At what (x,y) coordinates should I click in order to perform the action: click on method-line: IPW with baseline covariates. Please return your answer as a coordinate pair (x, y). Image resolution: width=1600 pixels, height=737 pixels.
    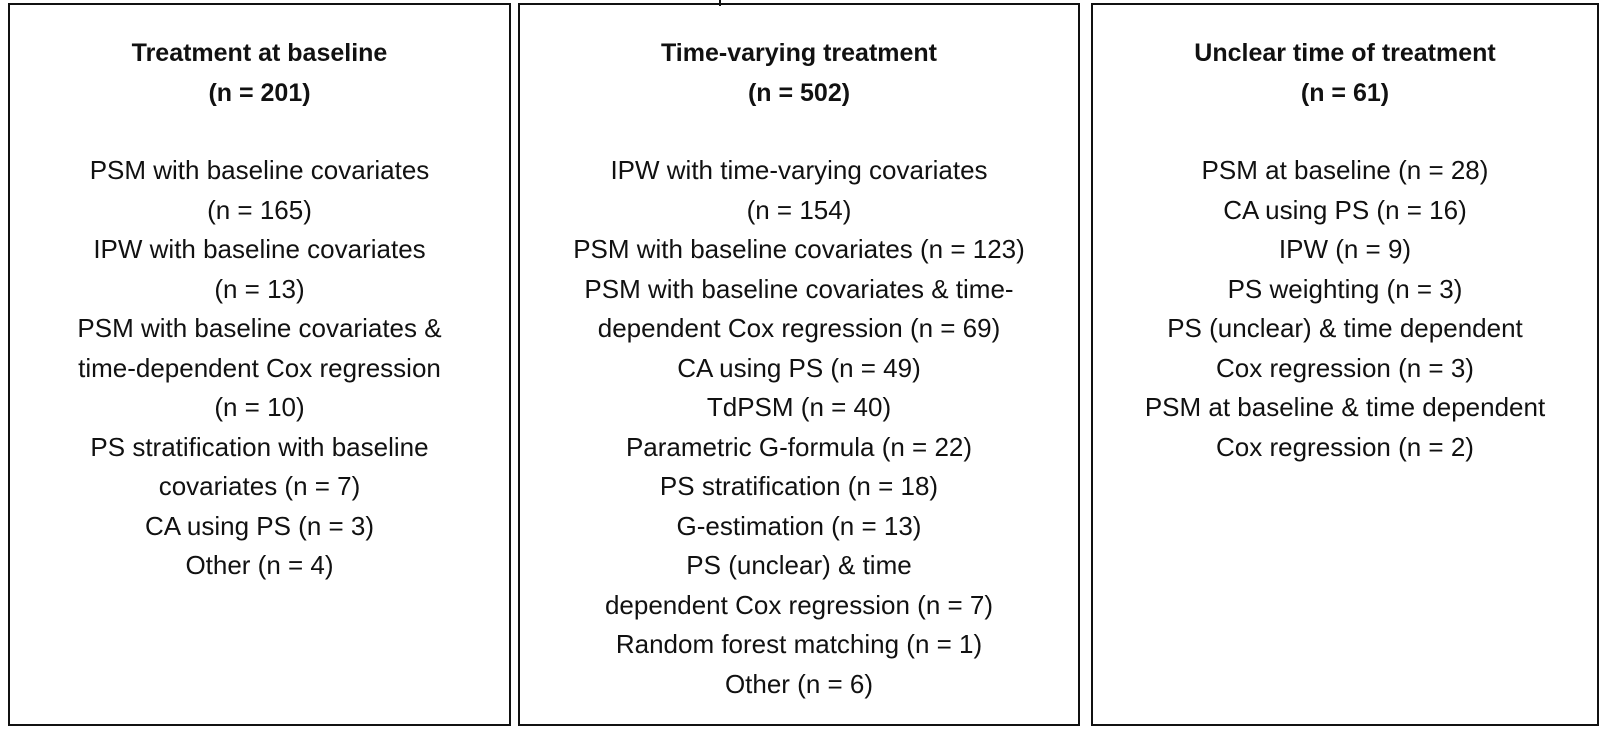
    Looking at the image, I should click on (259, 249).